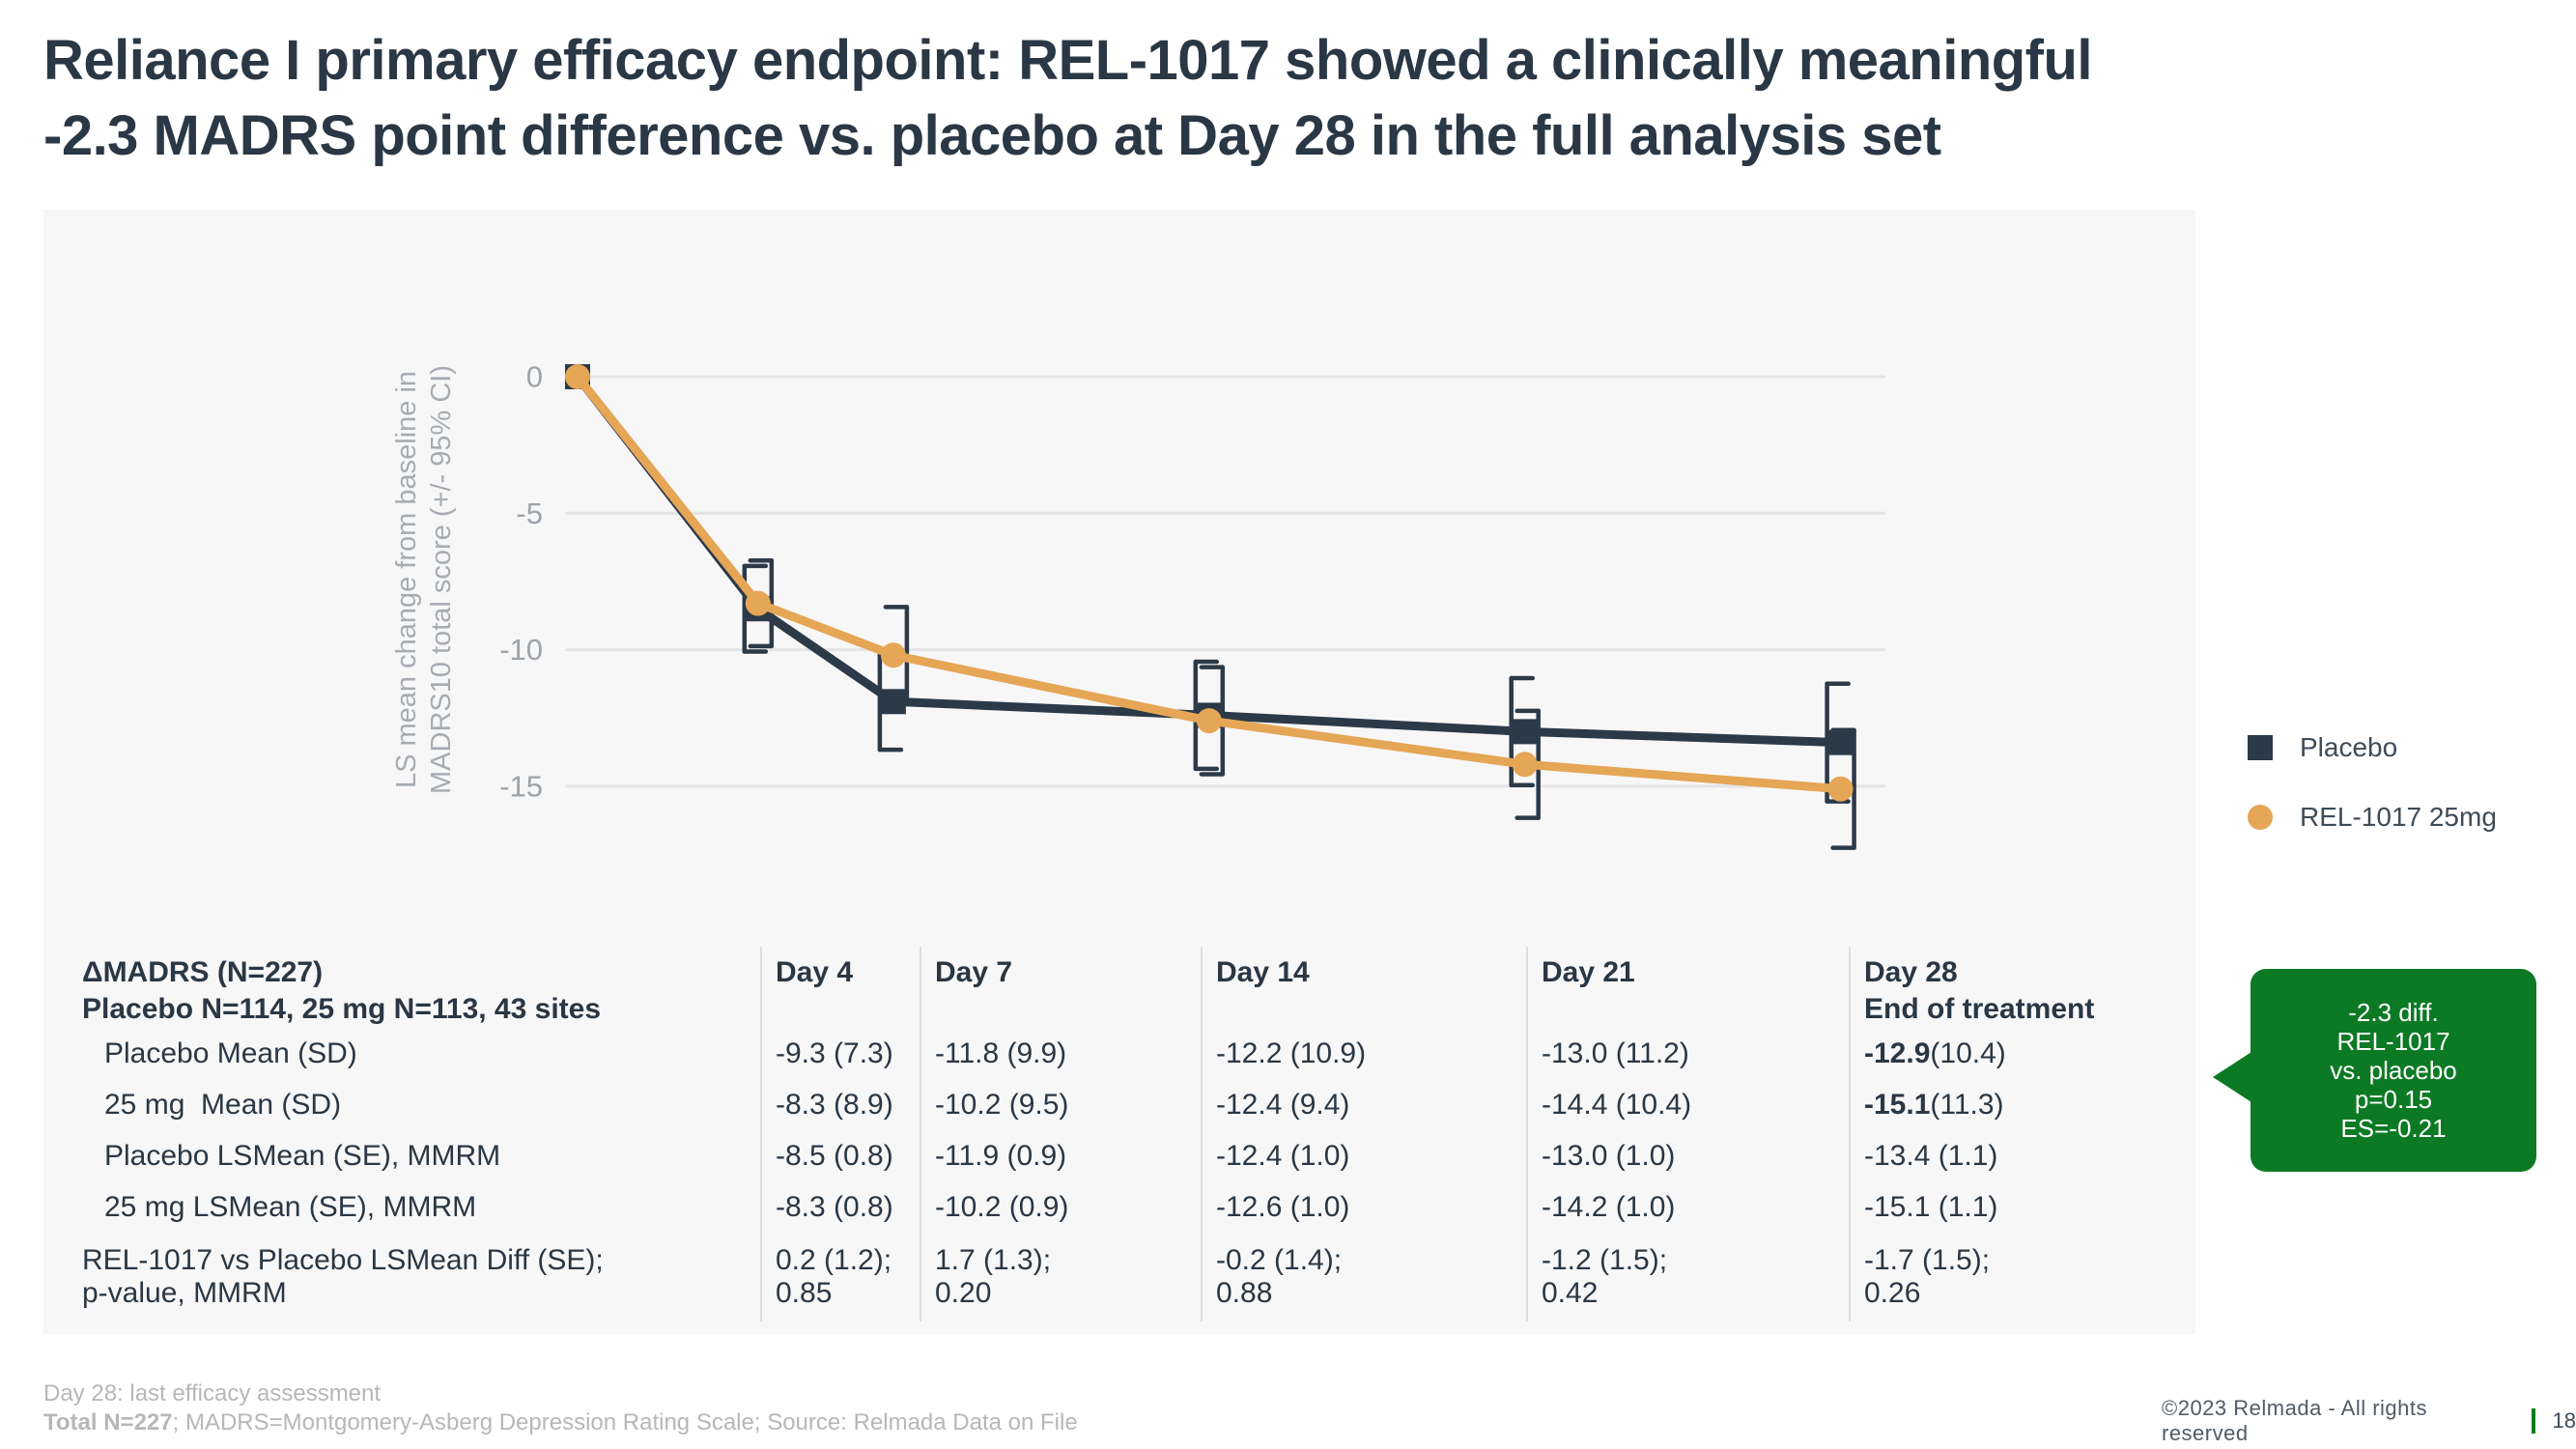 The height and width of the screenshot is (1449, 2576). Describe the element at coordinates (290, 1206) in the screenshot. I see `table-row-label: 25 mg LSMean (SE), MMRM` at that location.